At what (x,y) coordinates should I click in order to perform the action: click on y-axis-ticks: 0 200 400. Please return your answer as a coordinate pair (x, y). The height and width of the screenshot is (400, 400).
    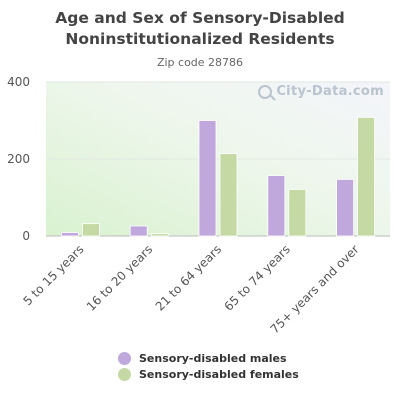
    Looking at the image, I should click on (18, 159).